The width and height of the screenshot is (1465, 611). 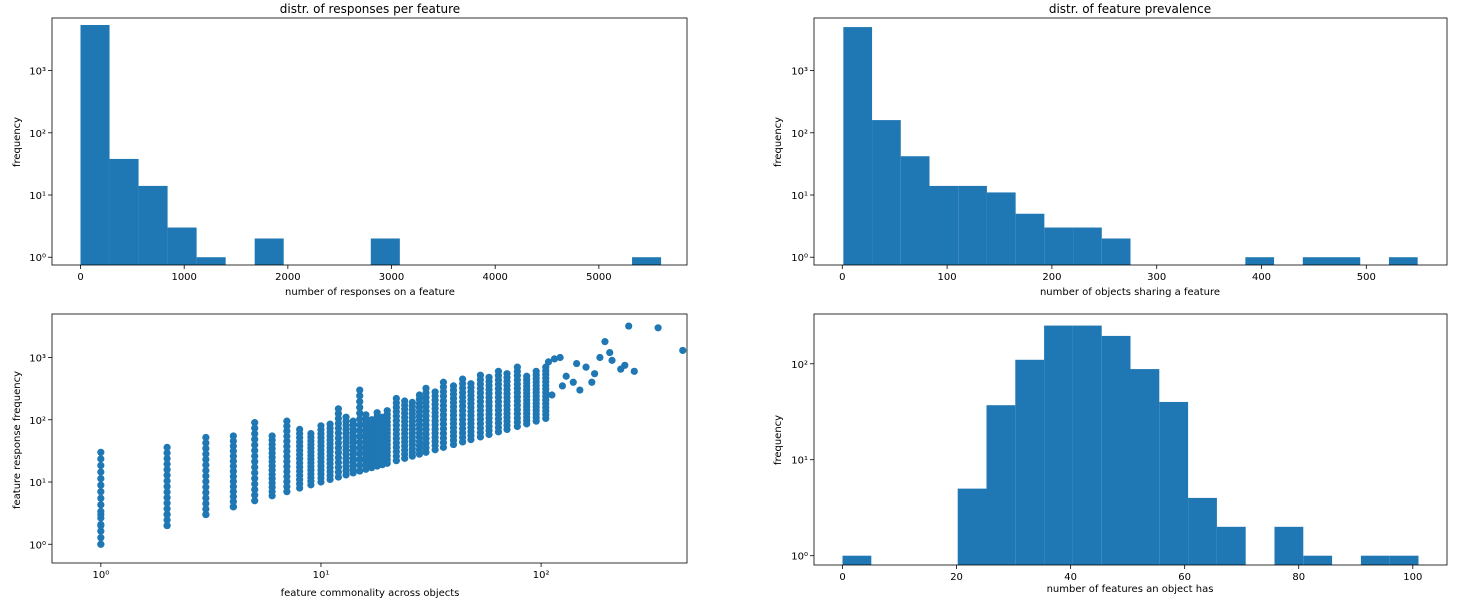 What do you see at coordinates (100, 575) in the screenshot?
I see `x-tick-label: 10⁰` at bounding box center [100, 575].